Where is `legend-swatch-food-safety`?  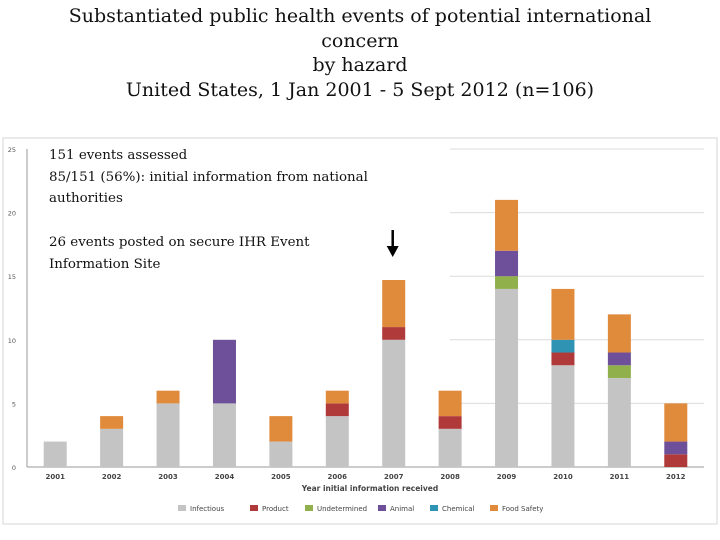
legend-swatch-food-safety is located at coordinates (494, 508).